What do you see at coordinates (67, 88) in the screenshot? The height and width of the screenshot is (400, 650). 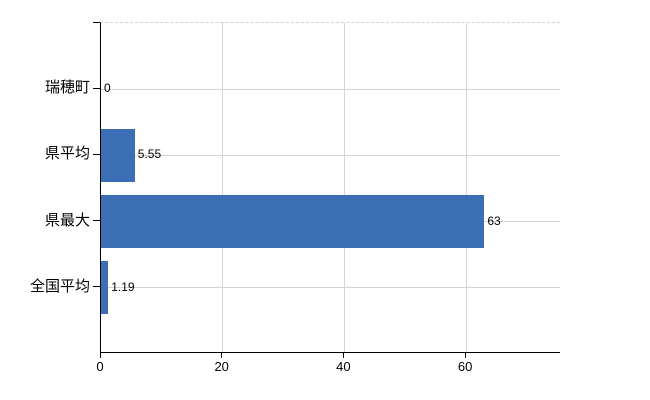 I see `y-axis-category-label: 瑞穂町` at bounding box center [67, 88].